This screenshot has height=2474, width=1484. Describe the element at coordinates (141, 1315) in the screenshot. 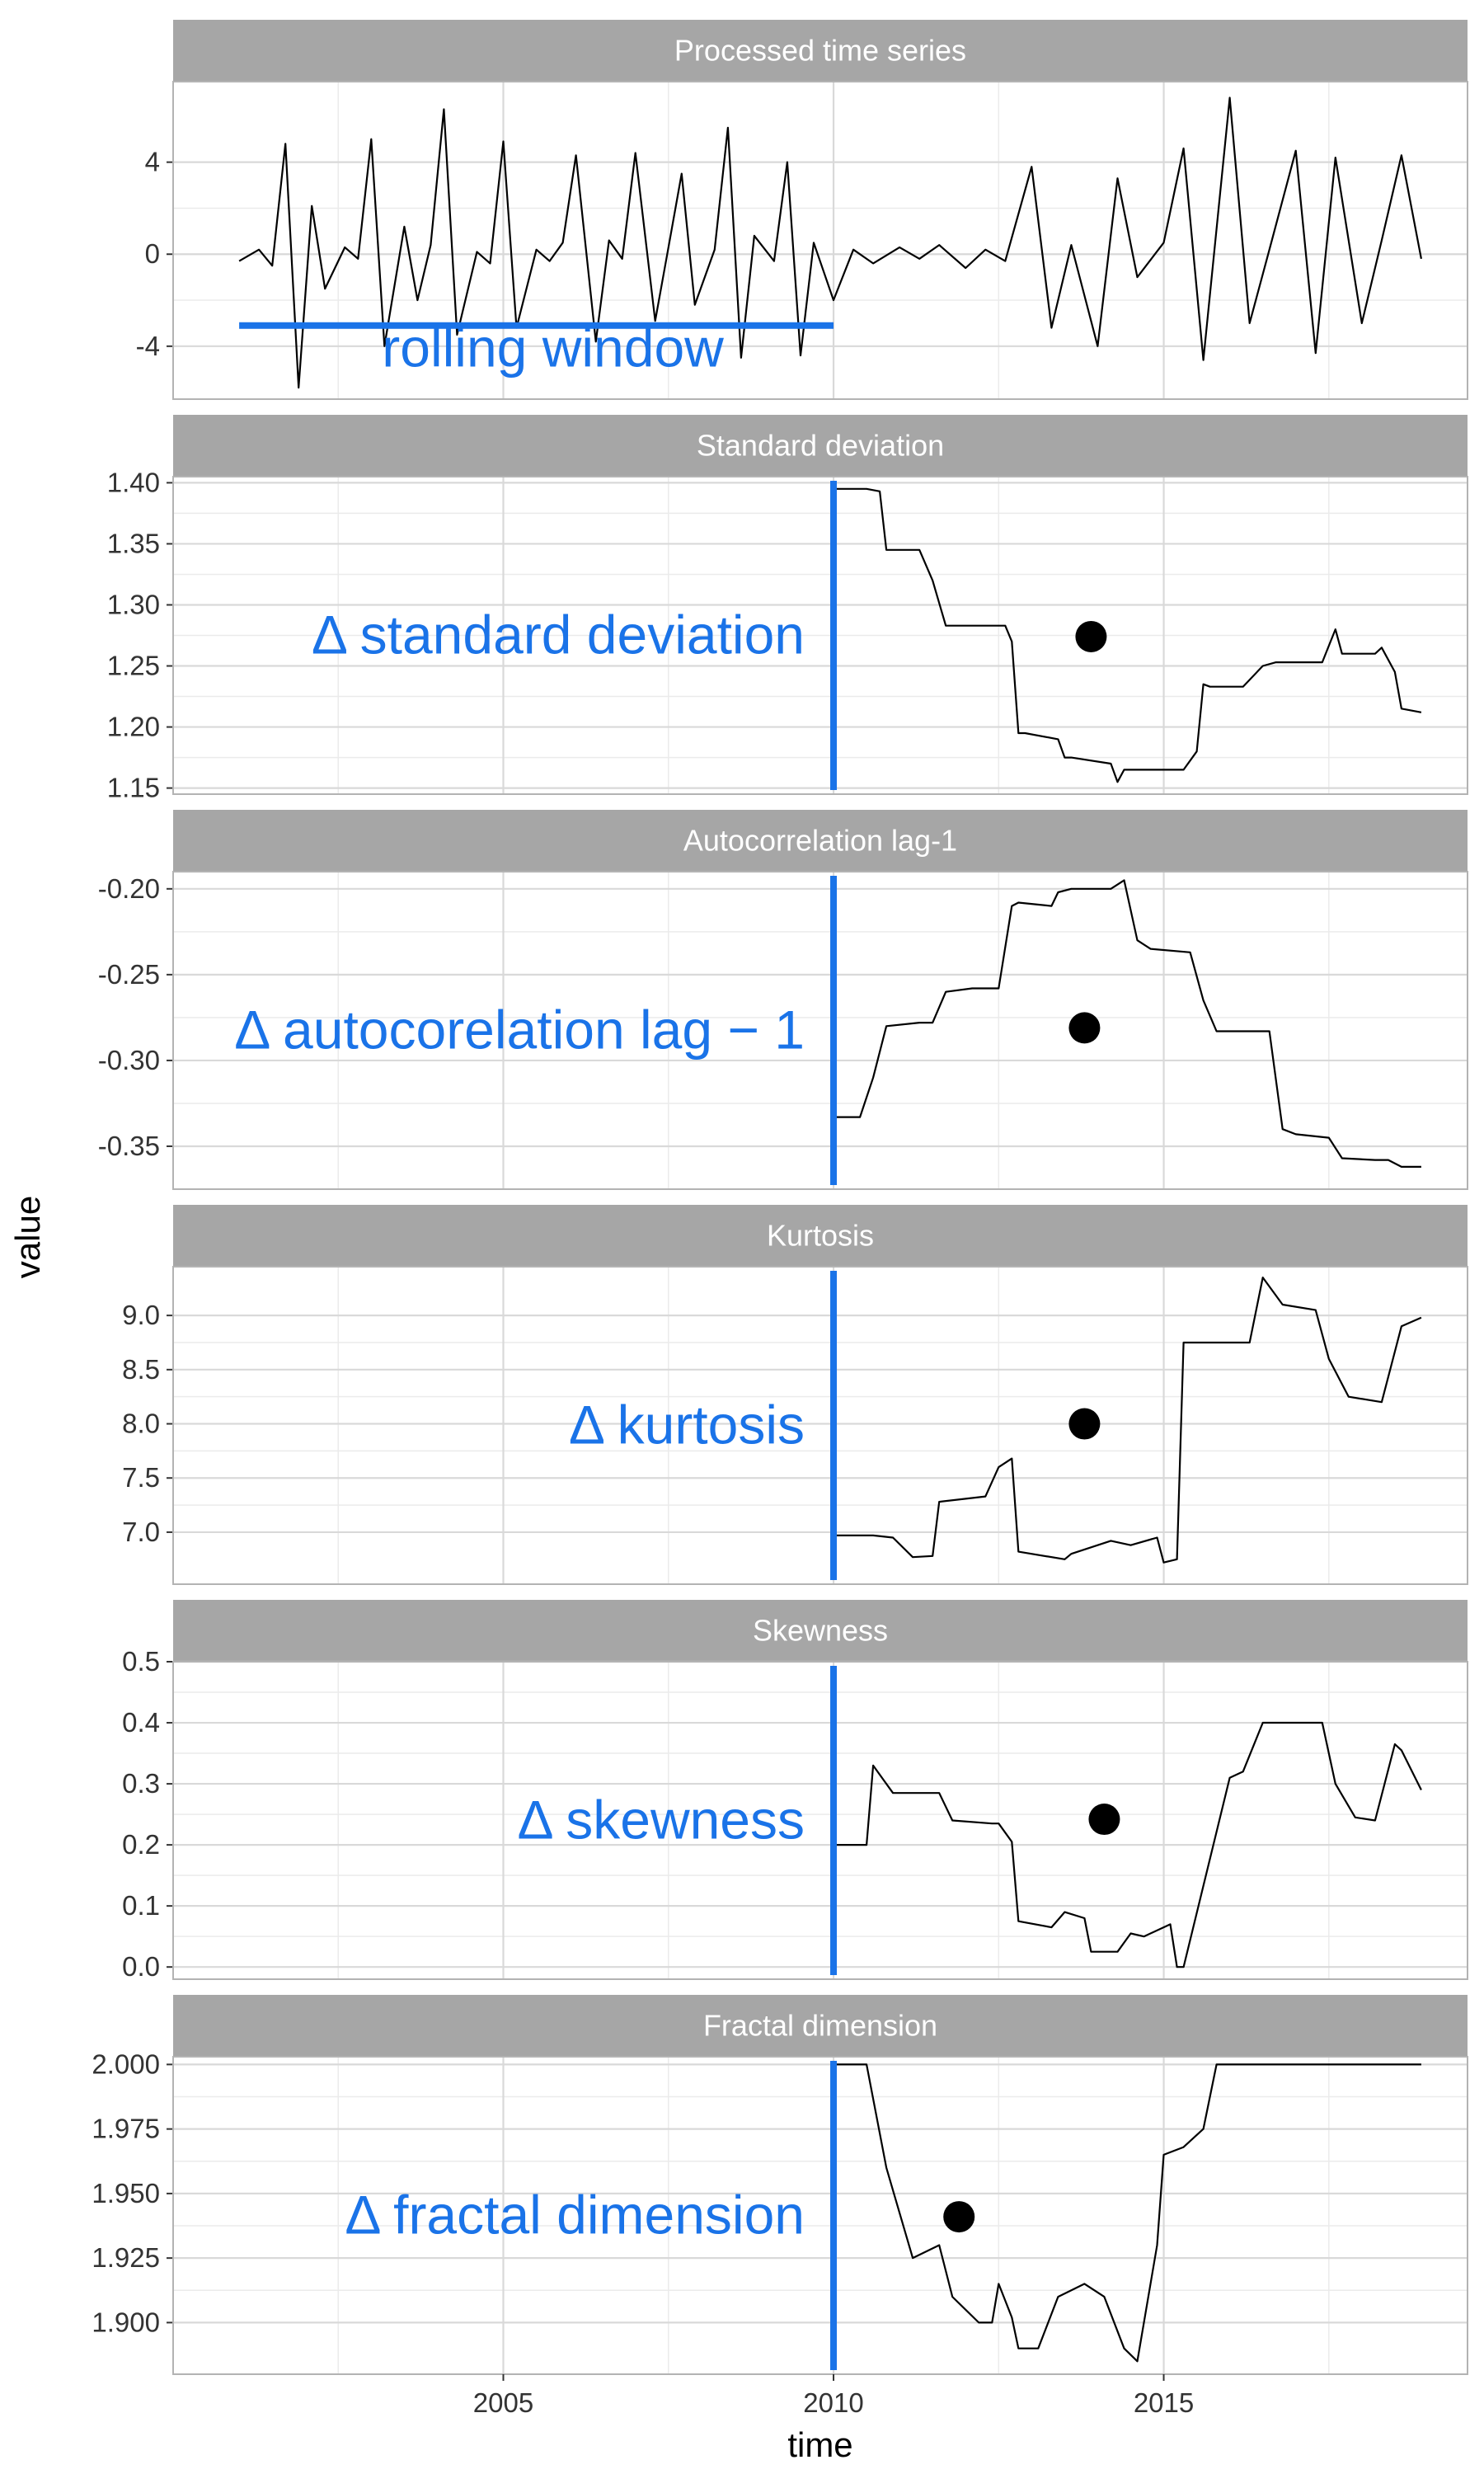

I see `y-tick-label: 9.0` at that location.